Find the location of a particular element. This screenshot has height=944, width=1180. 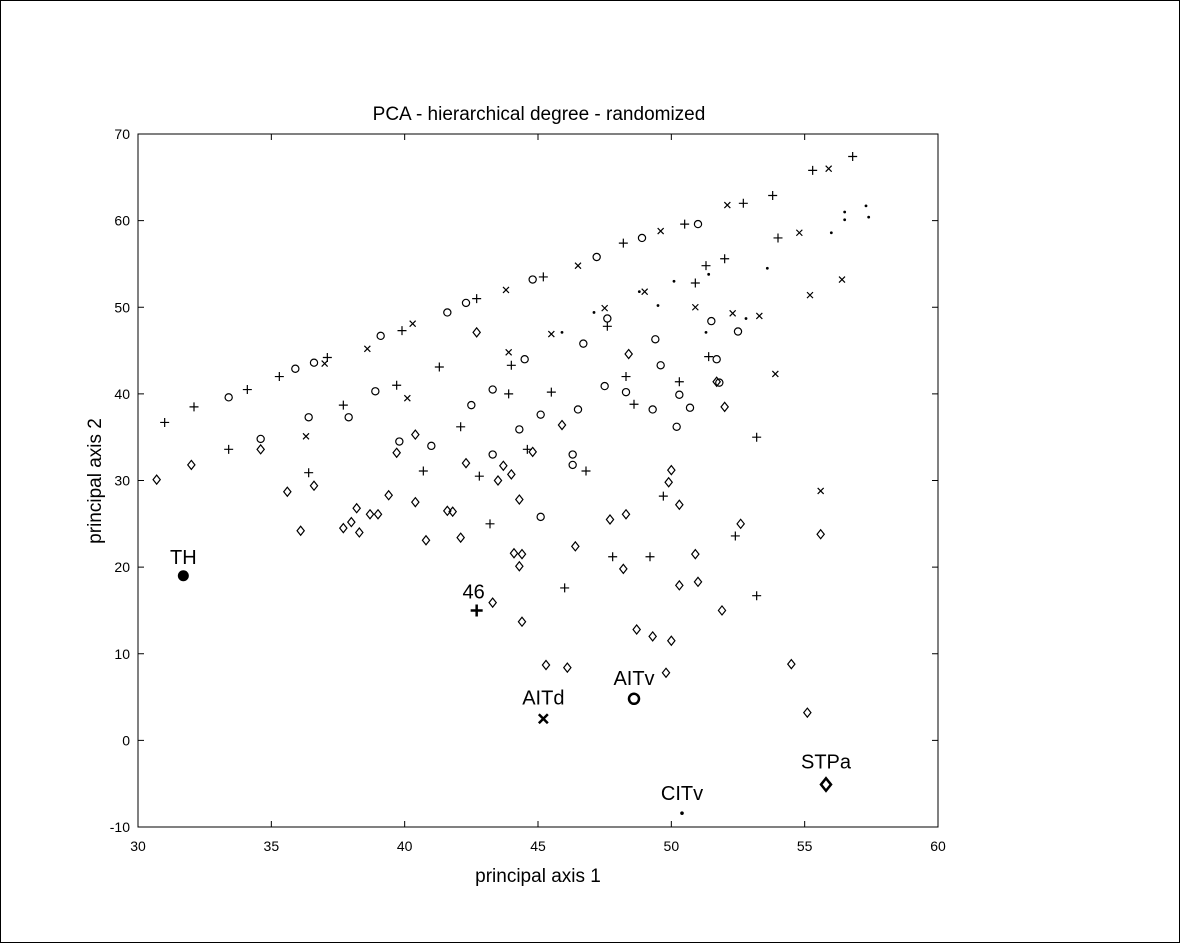

y-tick-label: 30 is located at coordinates (122, 481).